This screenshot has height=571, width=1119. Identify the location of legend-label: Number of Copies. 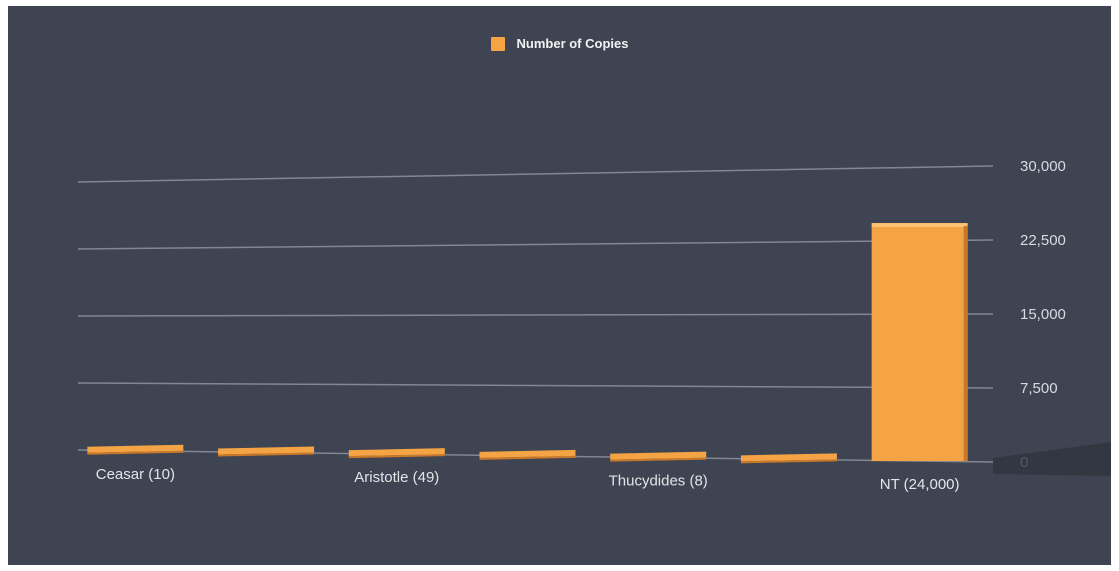
(572, 43).